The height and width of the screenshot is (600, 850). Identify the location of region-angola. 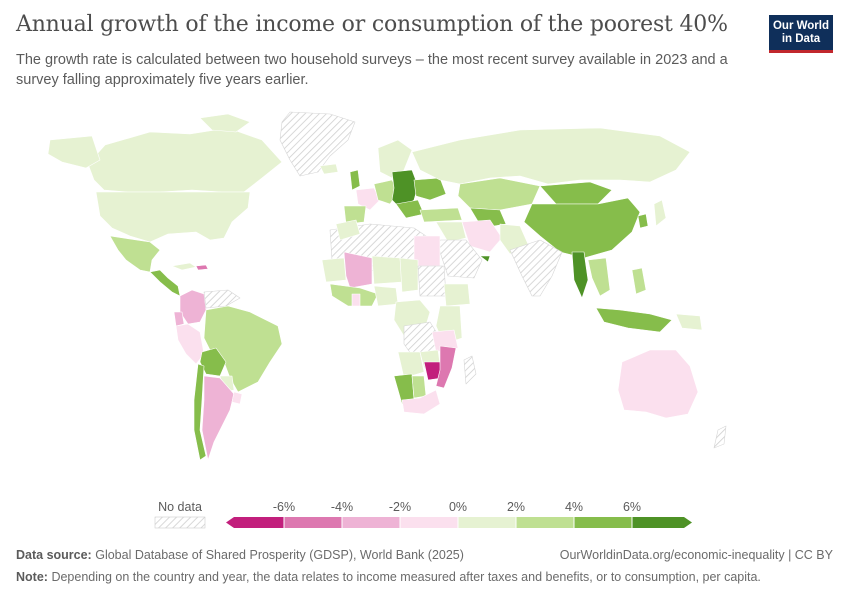
(411, 365).